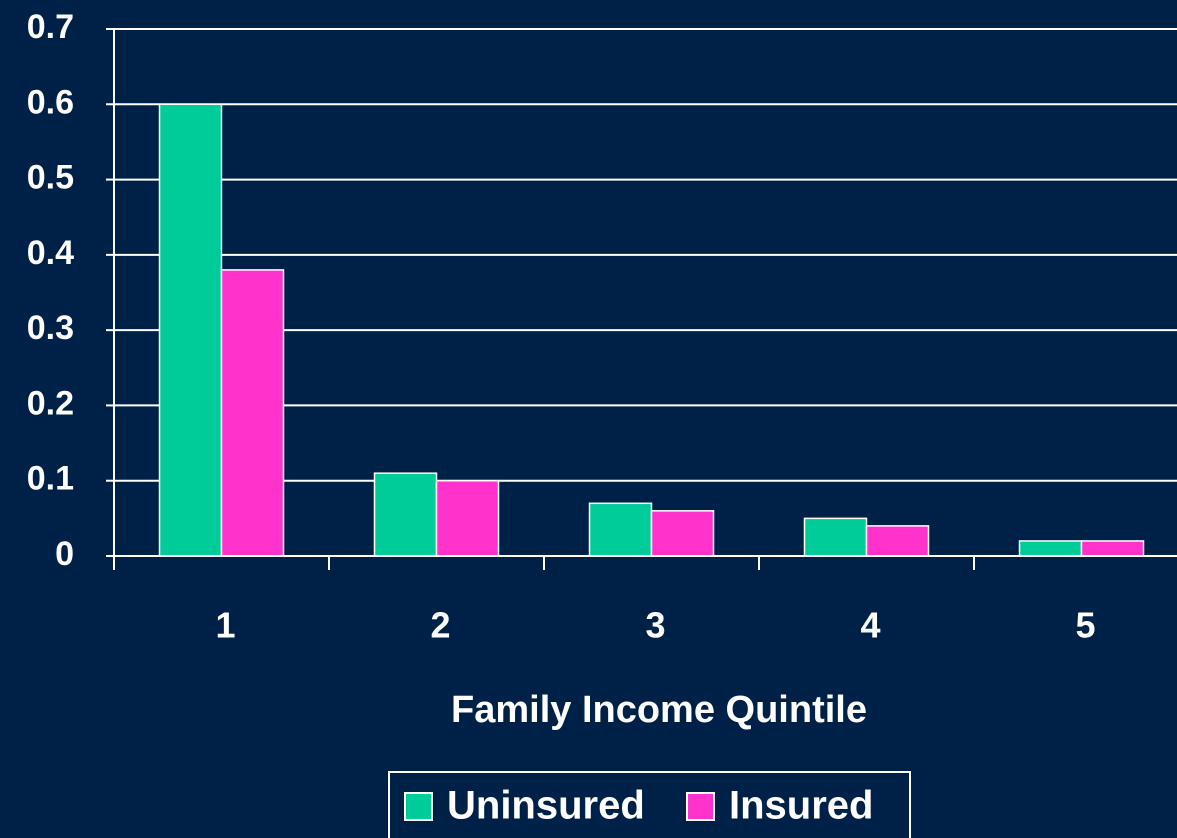  Describe the element at coordinates (659, 710) in the screenshot. I see `x-axis-title: Family Income Quintile` at that location.